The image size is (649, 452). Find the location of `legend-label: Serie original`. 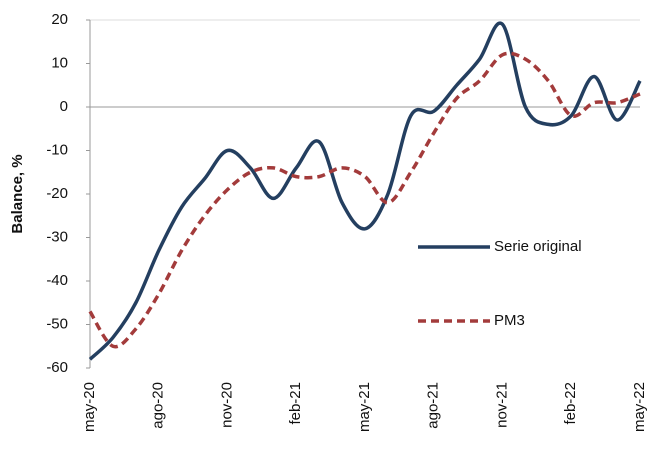

legend-label: Serie original is located at coordinates (538, 246).